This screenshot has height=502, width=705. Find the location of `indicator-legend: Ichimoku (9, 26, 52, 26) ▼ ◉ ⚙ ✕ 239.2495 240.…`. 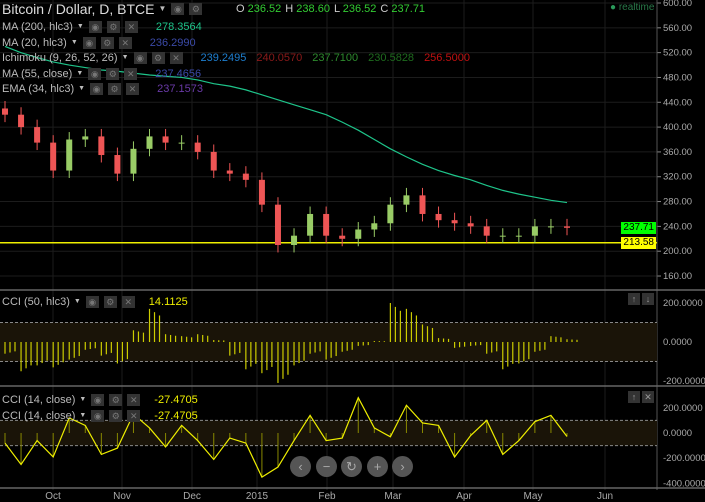

indicator-legend: Ichimoku (9, 26, 52, 26) ▼ ◉ ⚙ ✕ 239.2495 240.… is located at coordinates (239, 58).